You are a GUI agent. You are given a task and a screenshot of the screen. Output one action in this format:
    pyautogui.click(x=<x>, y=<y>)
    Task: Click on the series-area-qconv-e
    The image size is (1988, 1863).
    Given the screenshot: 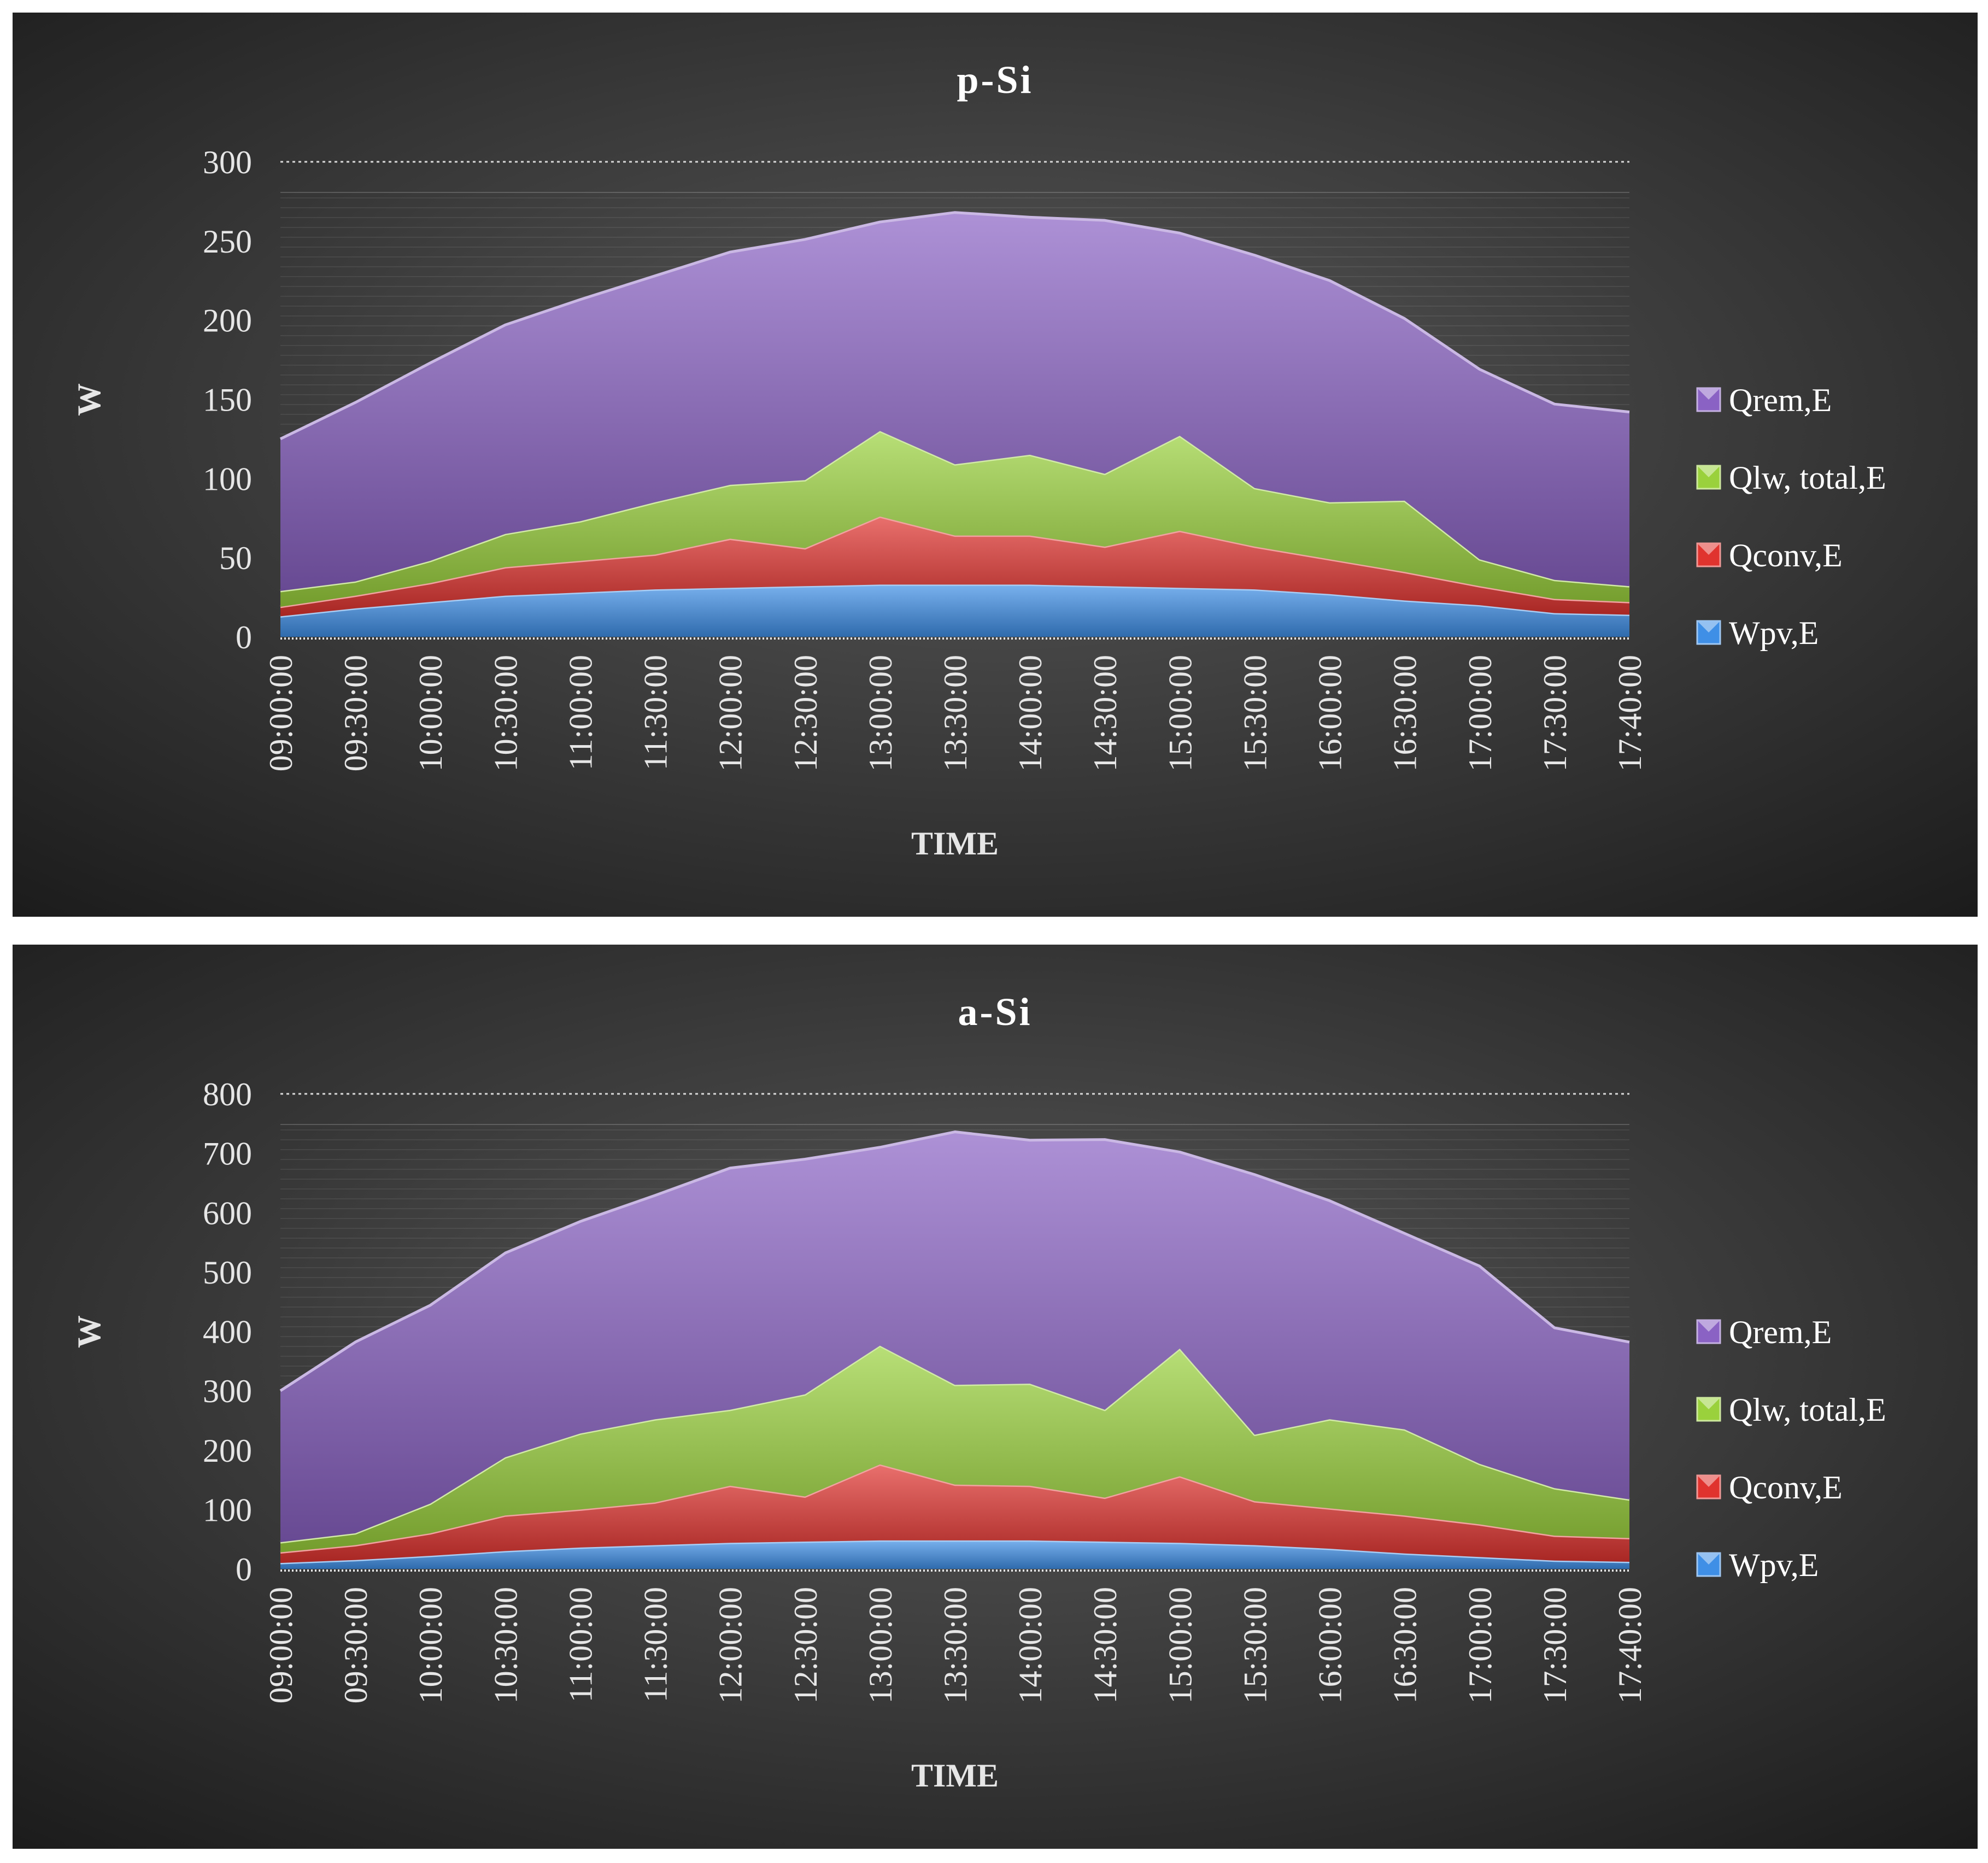 What is the action you would take?
    pyautogui.click(x=954, y=566)
    